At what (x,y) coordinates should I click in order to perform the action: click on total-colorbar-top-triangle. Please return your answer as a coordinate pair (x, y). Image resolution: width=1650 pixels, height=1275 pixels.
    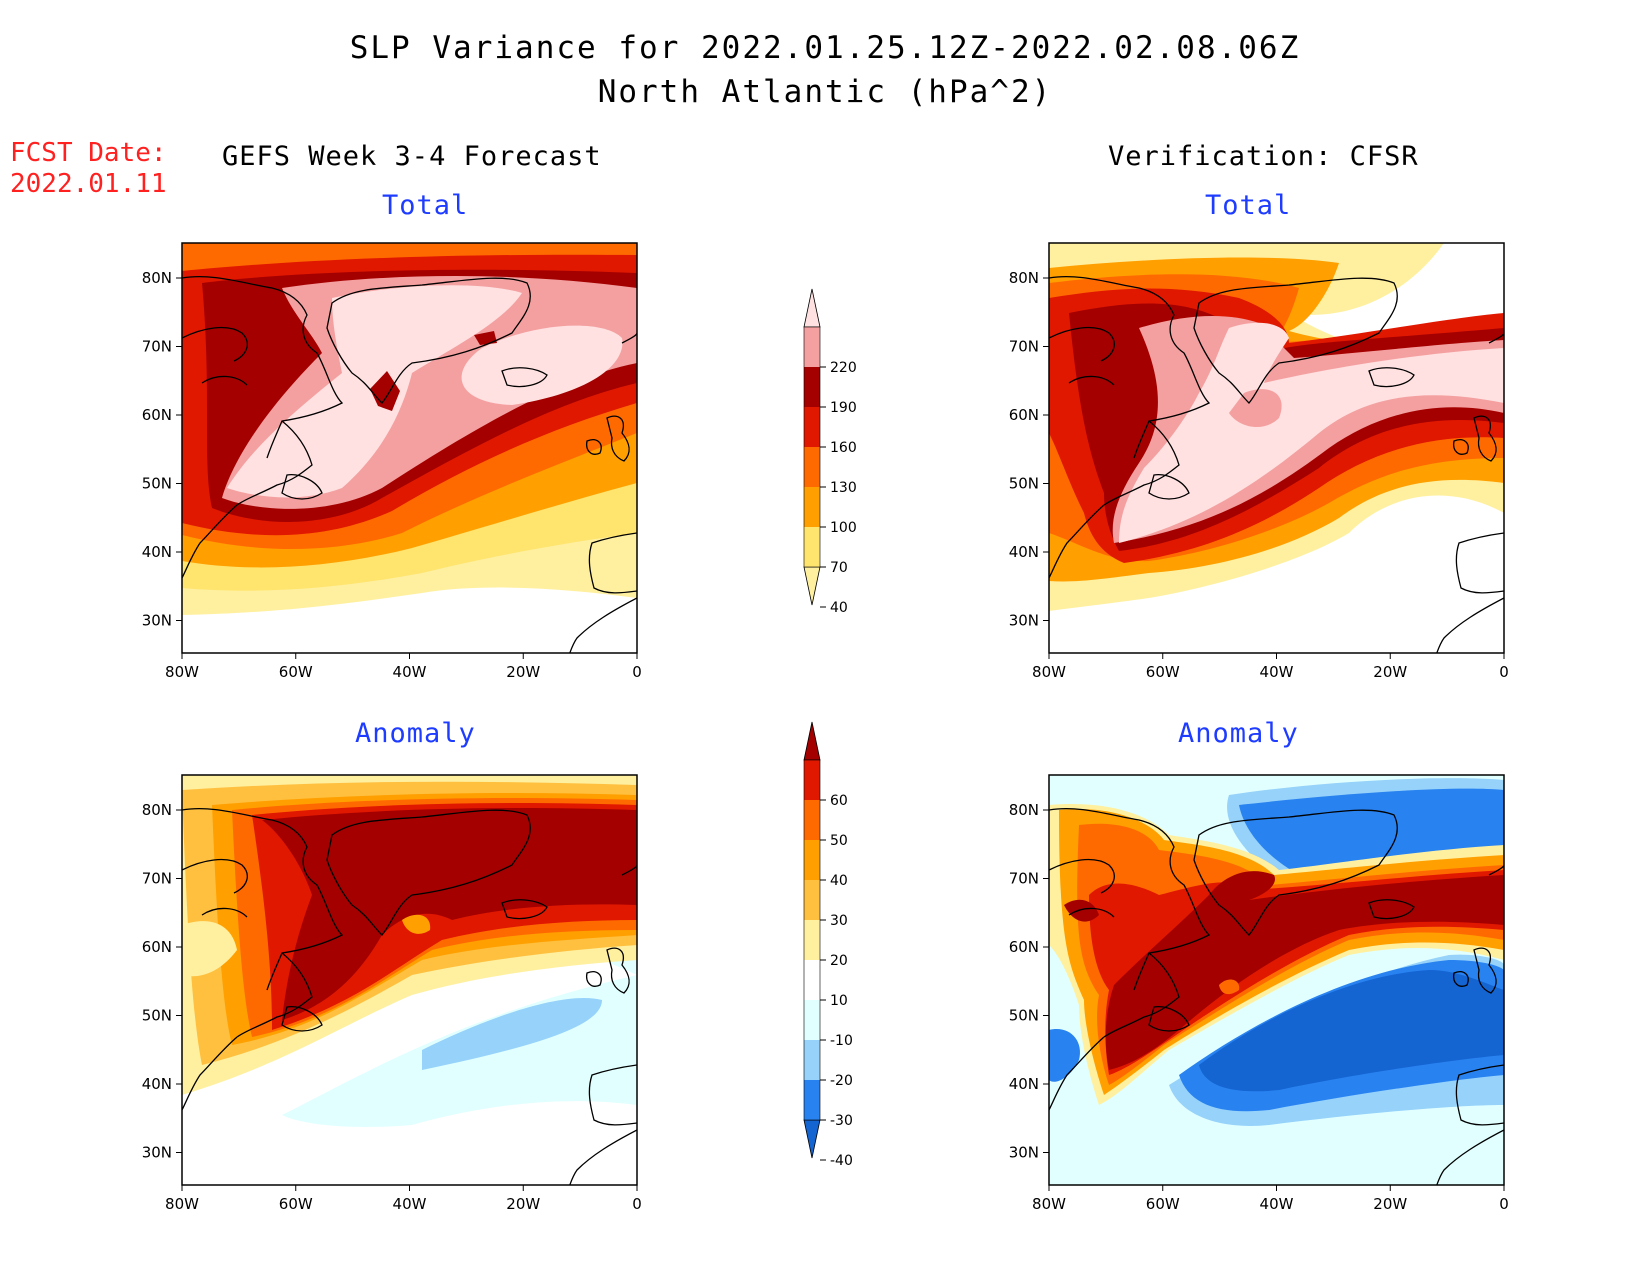
    Looking at the image, I should click on (812, 308).